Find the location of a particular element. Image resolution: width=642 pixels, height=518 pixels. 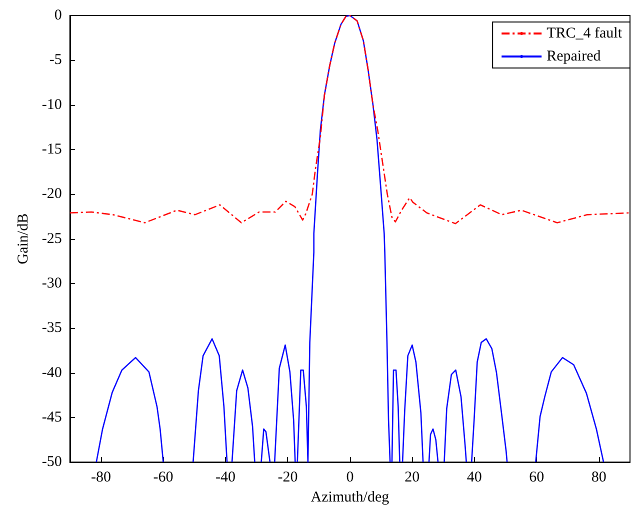

x-tick-label: -20 is located at coordinates (288, 478).